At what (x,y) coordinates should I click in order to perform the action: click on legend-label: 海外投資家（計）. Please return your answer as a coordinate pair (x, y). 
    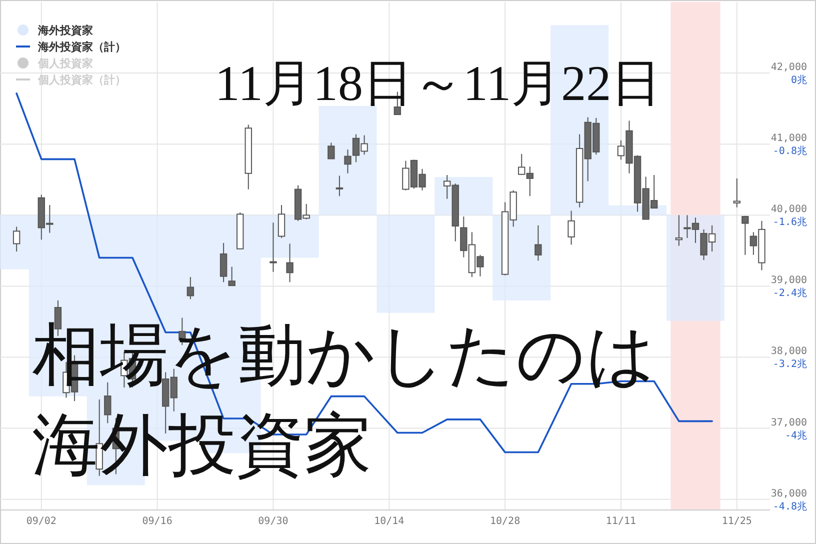
    Looking at the image, I should click on (81, 47).